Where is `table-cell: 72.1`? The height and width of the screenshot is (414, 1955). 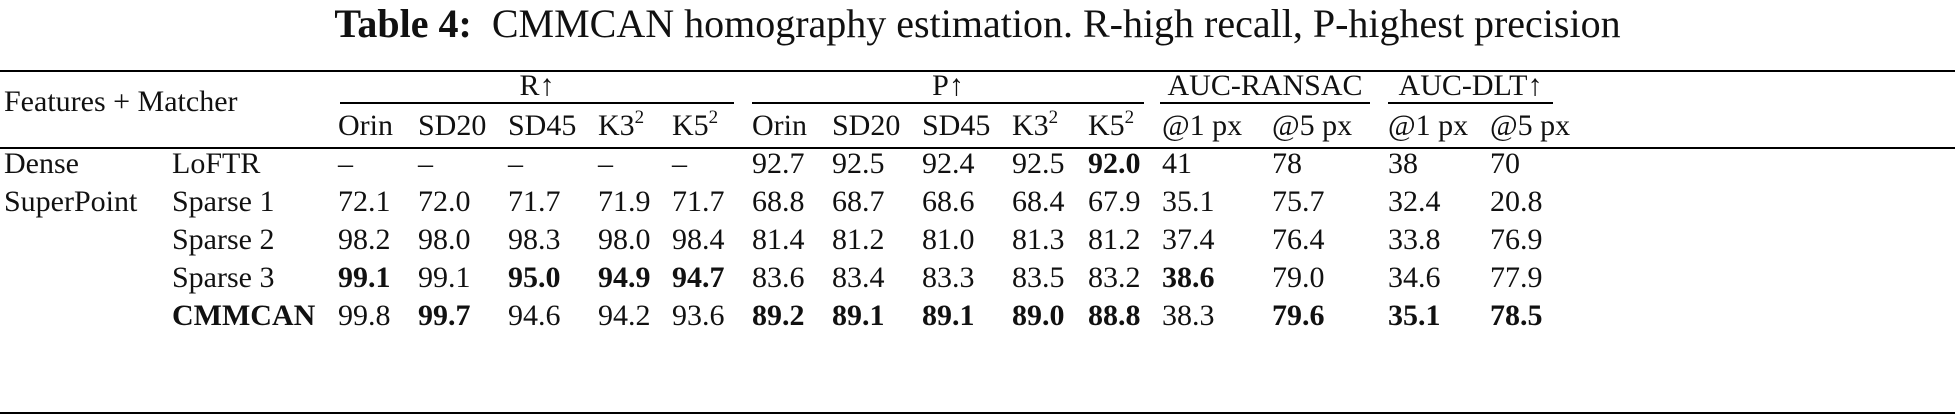
table-cell: 72.1 is located at coordinates (364, 201).